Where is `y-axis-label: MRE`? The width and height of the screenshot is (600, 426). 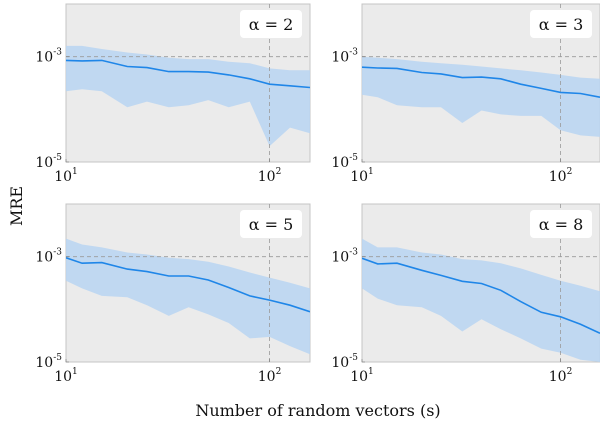 y-axis-label: MRE is located at coordinates (16, 206).